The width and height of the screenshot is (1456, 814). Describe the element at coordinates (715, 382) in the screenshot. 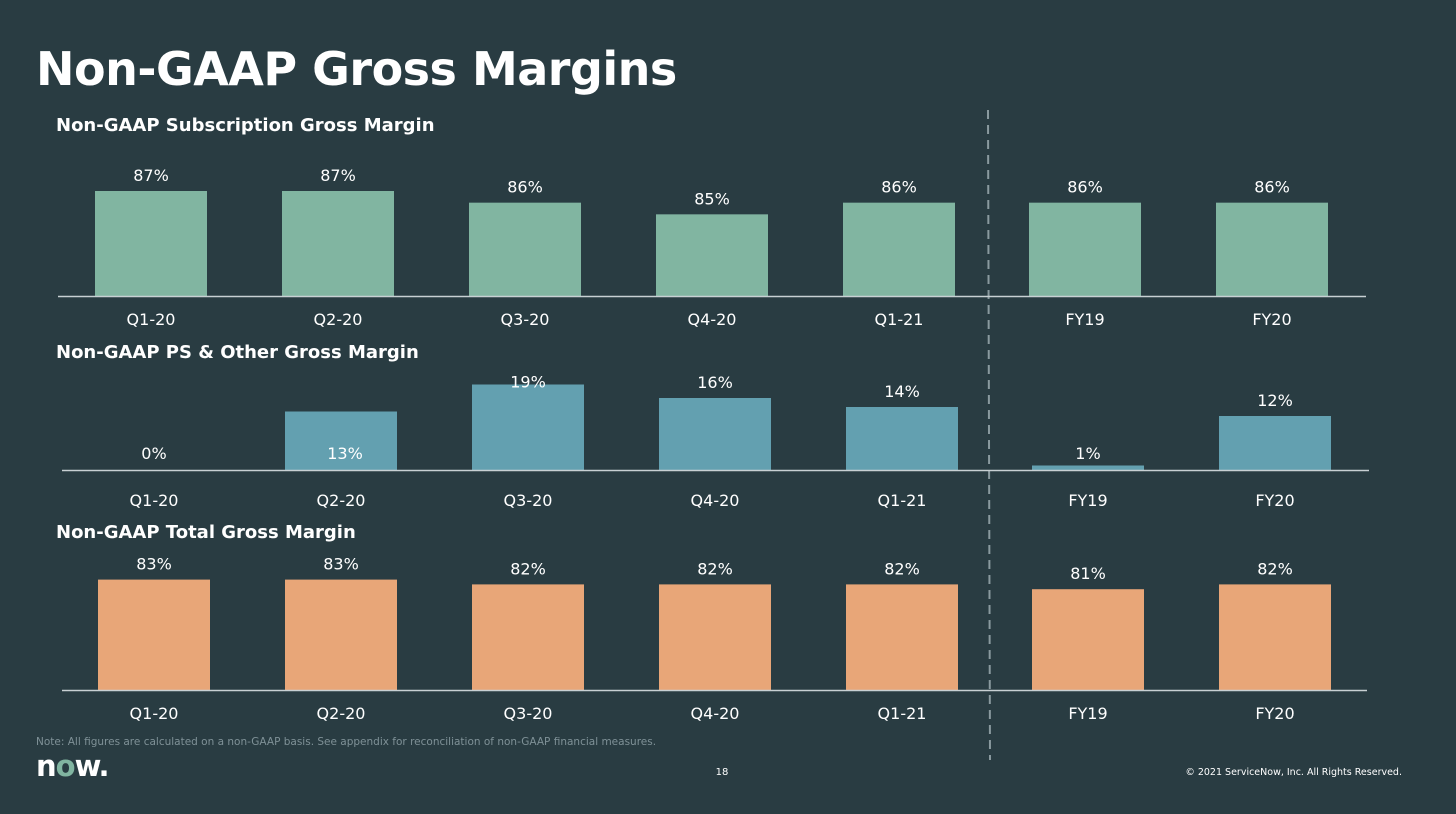

I see `ps-other-value-label: 16%` at that location.